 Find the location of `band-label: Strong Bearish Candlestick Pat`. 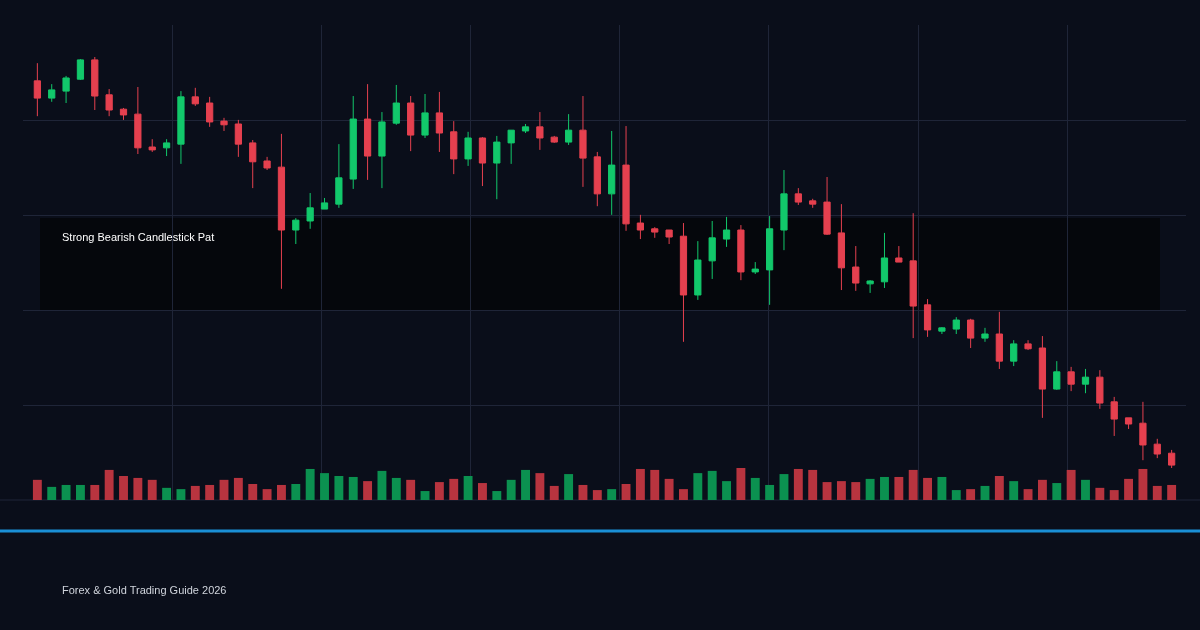

band-label: Strong Bearish Candlestick Pat is located at coordinates (138, 237).